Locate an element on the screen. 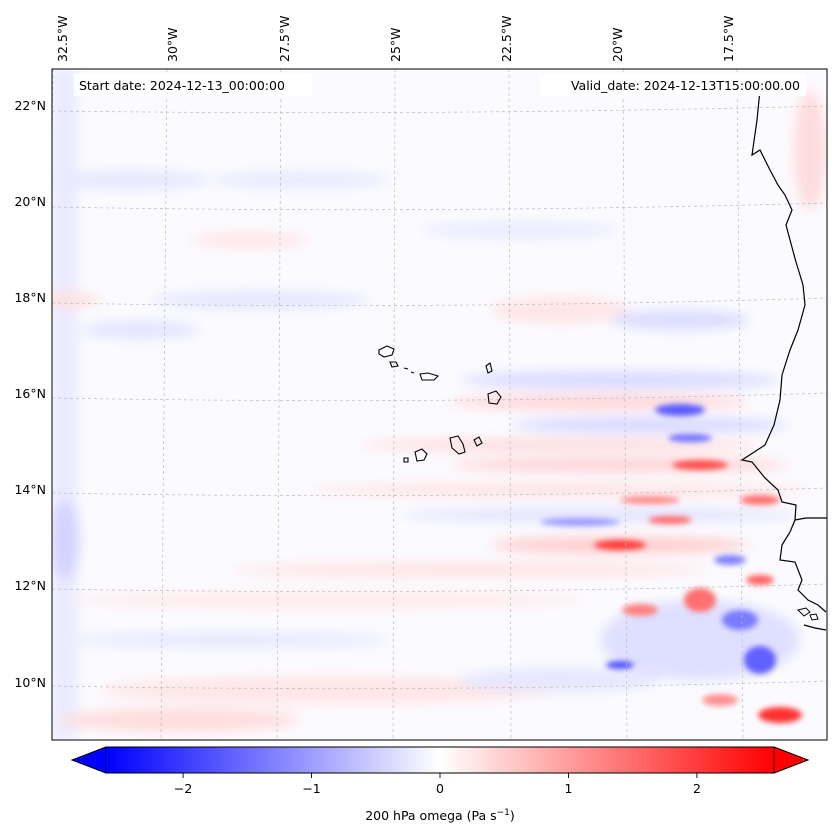 This screenshot has height=839, width=837. valid-date-box is located at coordinates (673, 85).